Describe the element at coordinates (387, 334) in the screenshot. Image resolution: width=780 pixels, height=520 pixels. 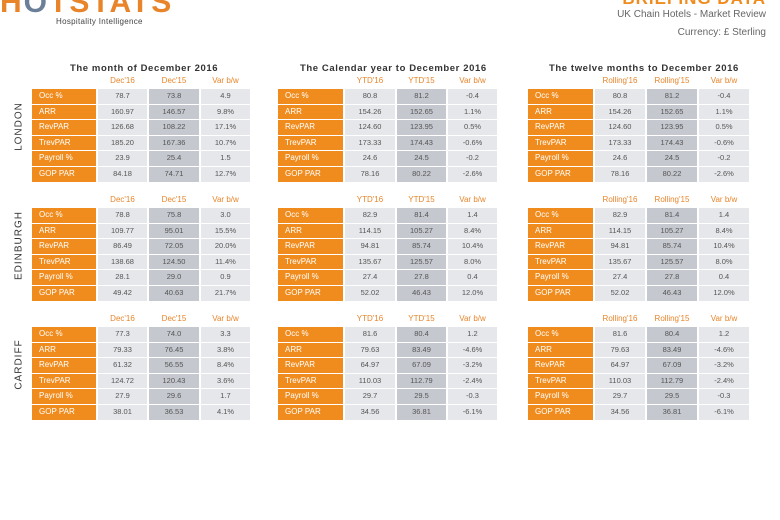
I see `table-row: Occ % 81.6 80.4 1.2` at that location.